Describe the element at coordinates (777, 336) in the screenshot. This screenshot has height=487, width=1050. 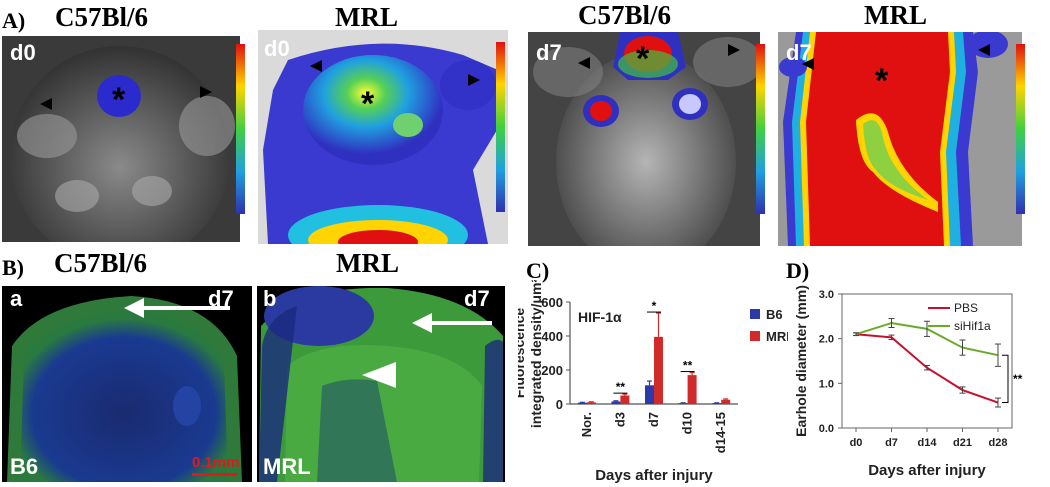
I see `legend-label-mrl: MRL` at that location.